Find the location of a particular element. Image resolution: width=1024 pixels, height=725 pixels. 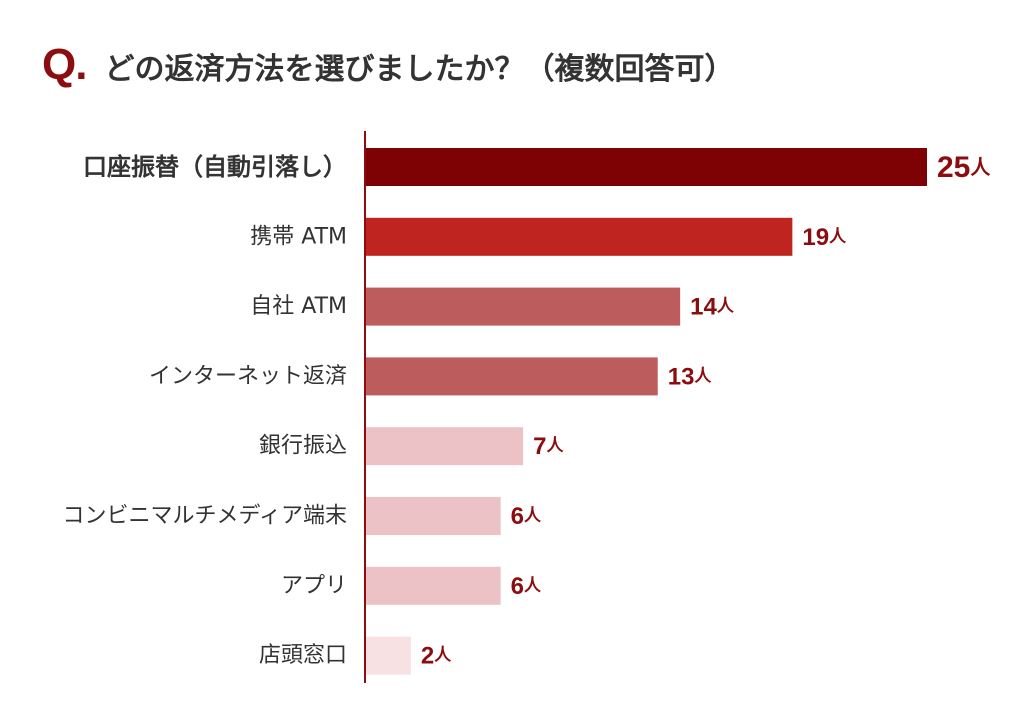

value-number: 2 is located at coordinates (427, 655).